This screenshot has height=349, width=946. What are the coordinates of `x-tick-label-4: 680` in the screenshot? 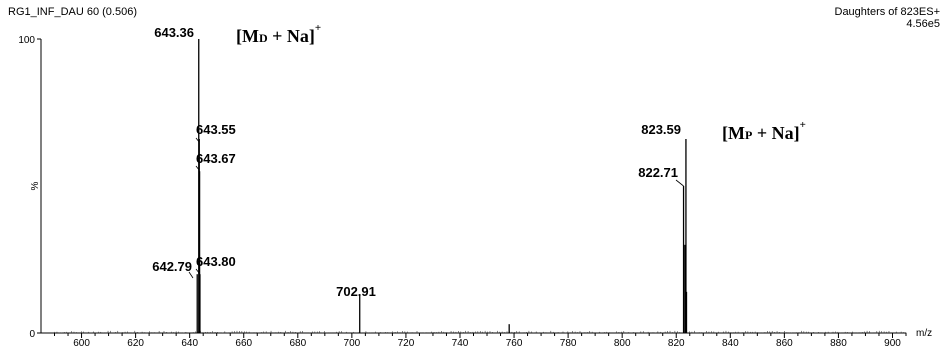 It's located at (297, 343).